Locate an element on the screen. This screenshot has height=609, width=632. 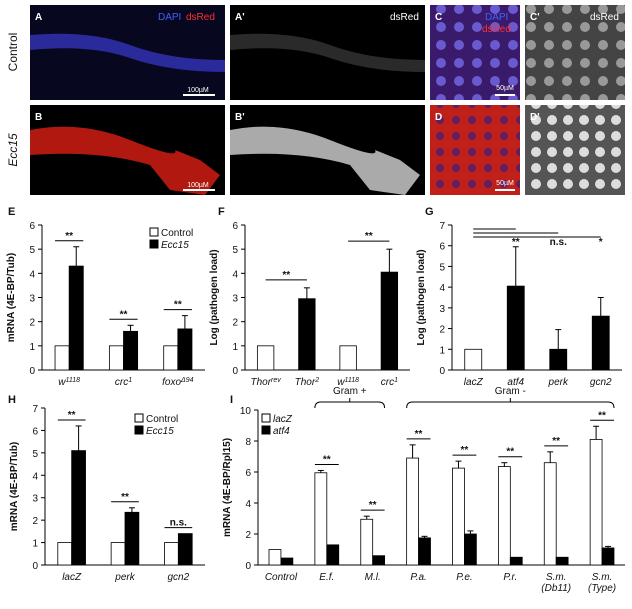
image-d-prime is located at coordinates (575, 150).